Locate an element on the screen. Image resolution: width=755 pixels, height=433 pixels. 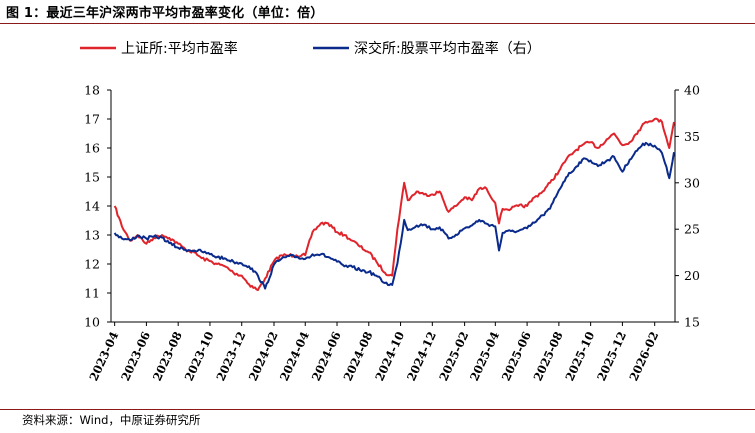
title-divider is located at coordinates (377, 23).